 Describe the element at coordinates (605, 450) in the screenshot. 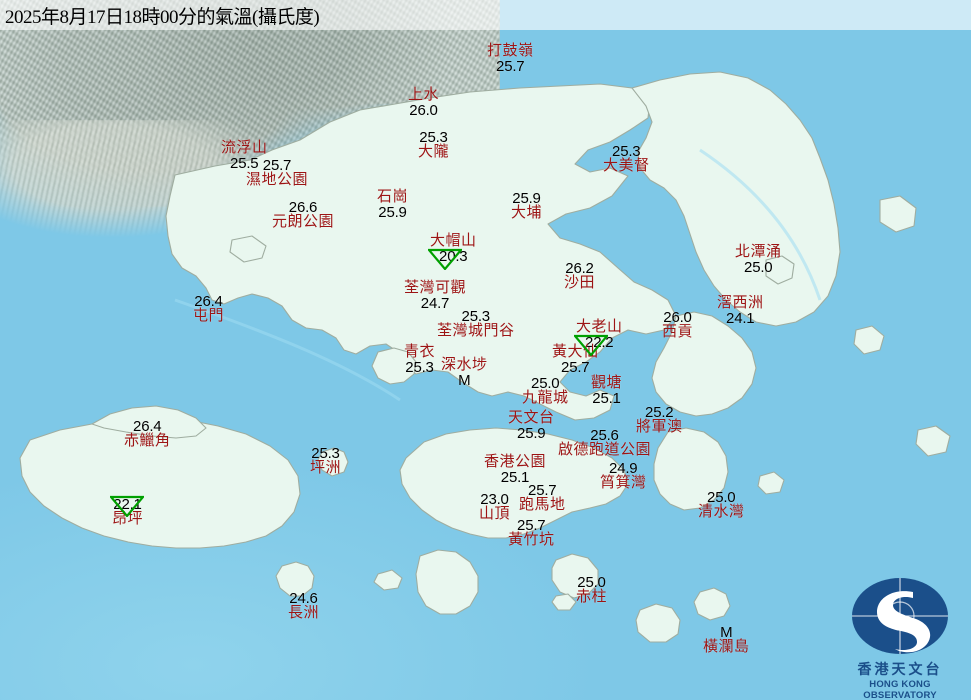

I see `station-name: 啟德跑道公園` at that location.